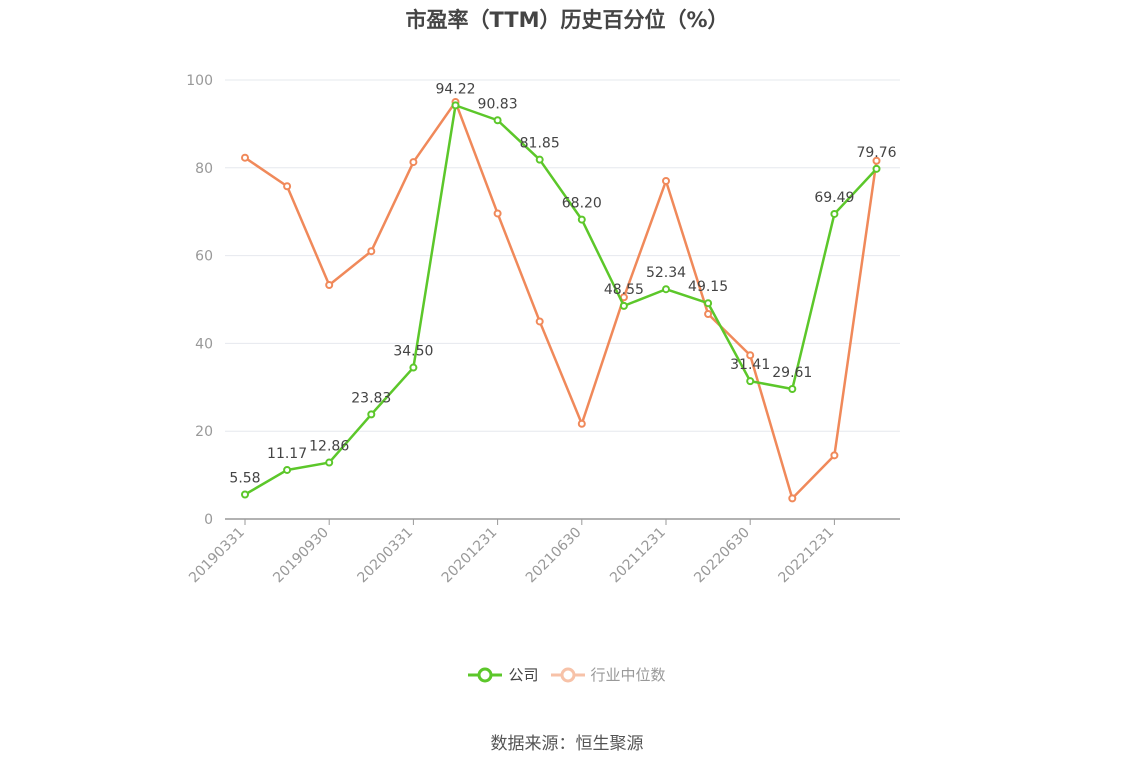 The image size is (1134, 766). Describe the element at coordinates (413, 352) in the screenshot. I see `data-label: 34.50` at that location.